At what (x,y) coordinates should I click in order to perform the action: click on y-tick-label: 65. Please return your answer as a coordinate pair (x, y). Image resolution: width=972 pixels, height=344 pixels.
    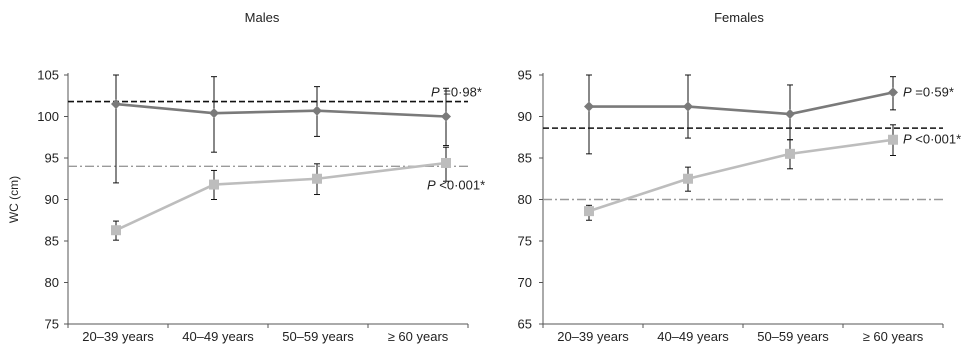
    Looking at the image, I should click on (525, 324).